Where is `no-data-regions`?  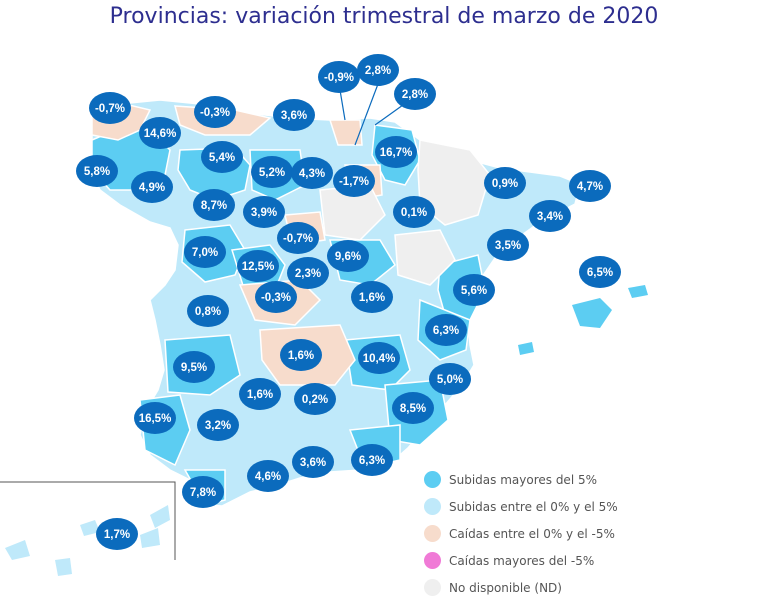 no-data-regions is located at coordinates (405, 212).